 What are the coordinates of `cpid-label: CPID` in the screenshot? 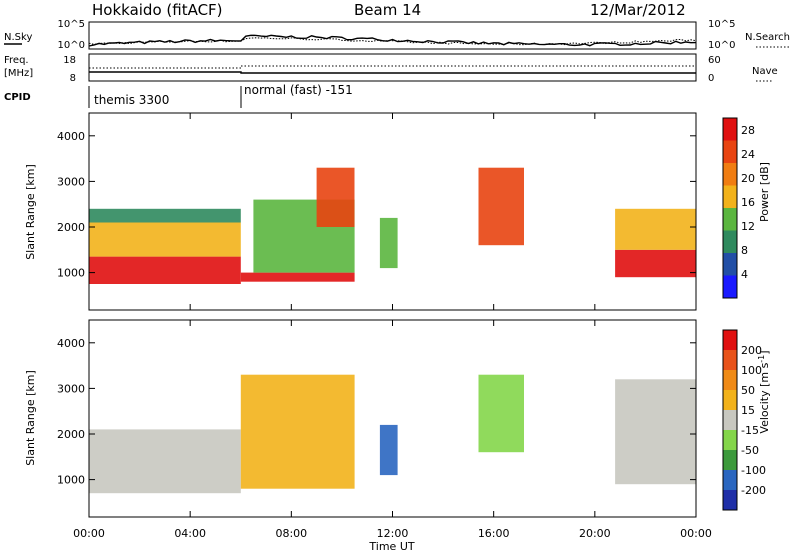 It's located at (17, 97).